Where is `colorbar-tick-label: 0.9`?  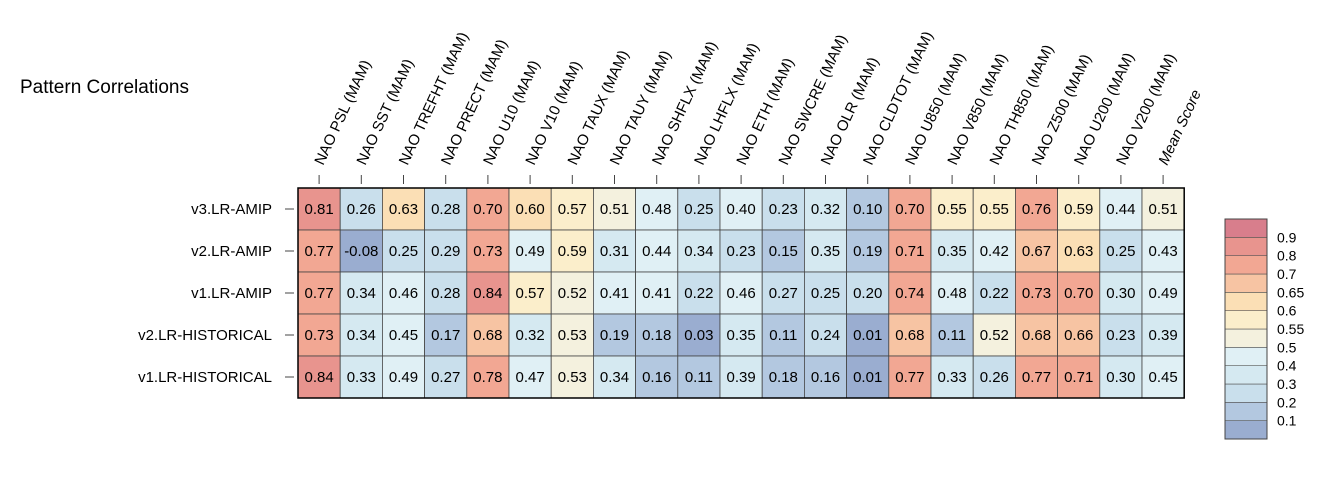 colorbar-tick-label: 0.9 is located at coordinates (1287, 237).